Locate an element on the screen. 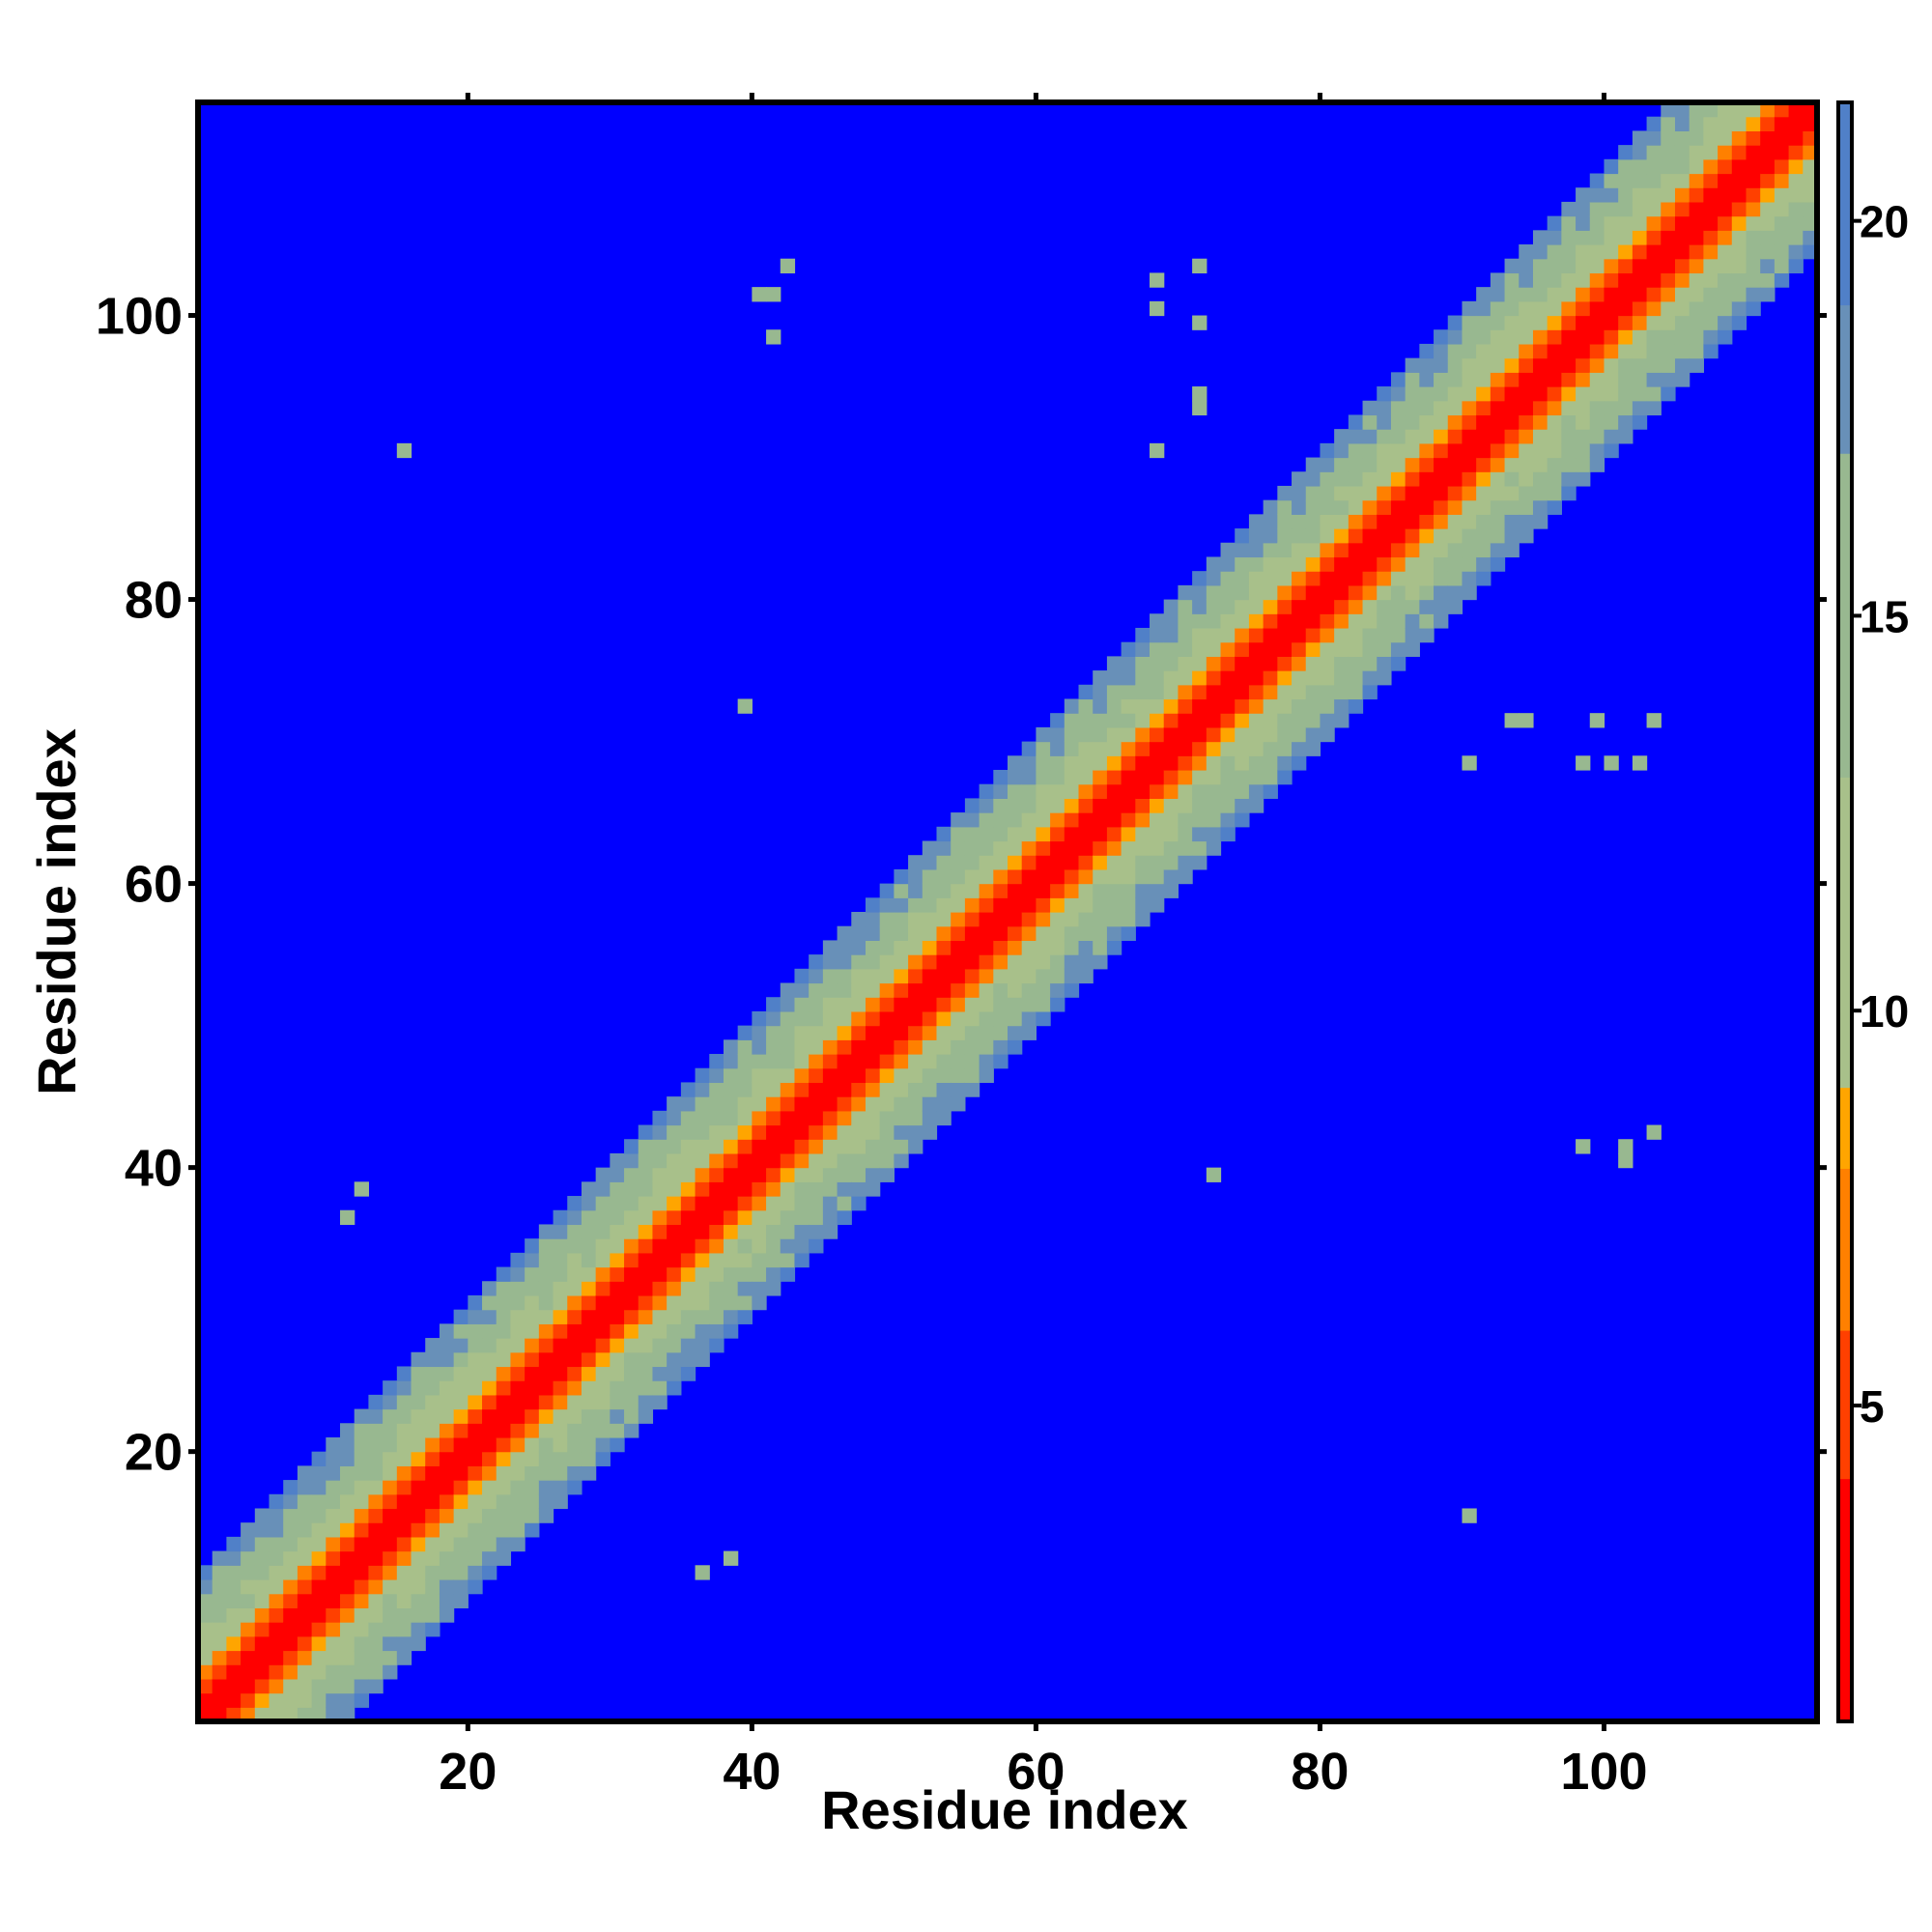 This screenshot has height=1932, width=1932. x-tick-label: 40 is located at coordinates (752, 1772).